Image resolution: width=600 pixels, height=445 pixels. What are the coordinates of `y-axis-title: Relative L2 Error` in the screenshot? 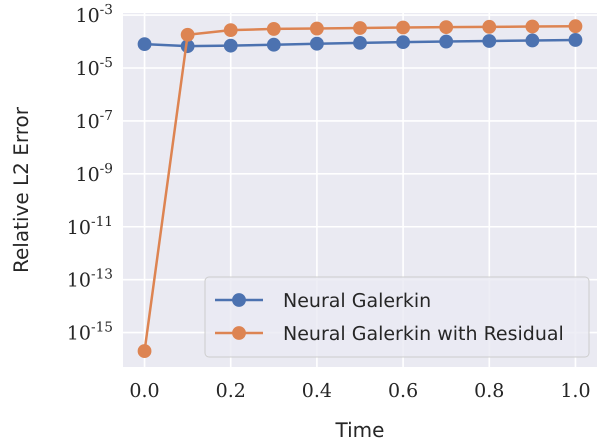 It's located at (21, 189).